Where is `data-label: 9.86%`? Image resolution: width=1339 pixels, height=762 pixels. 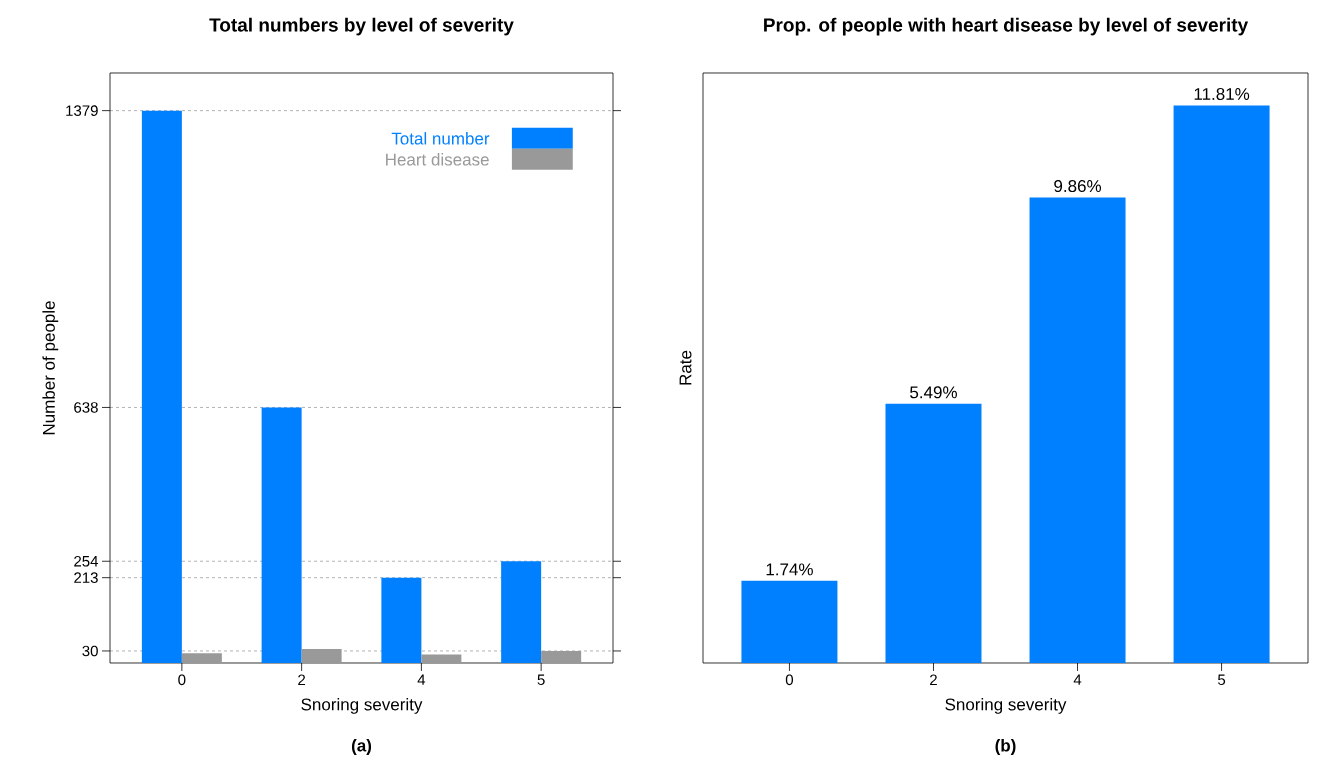
data-label: 9.86% is located at coordinates (1078, 186).